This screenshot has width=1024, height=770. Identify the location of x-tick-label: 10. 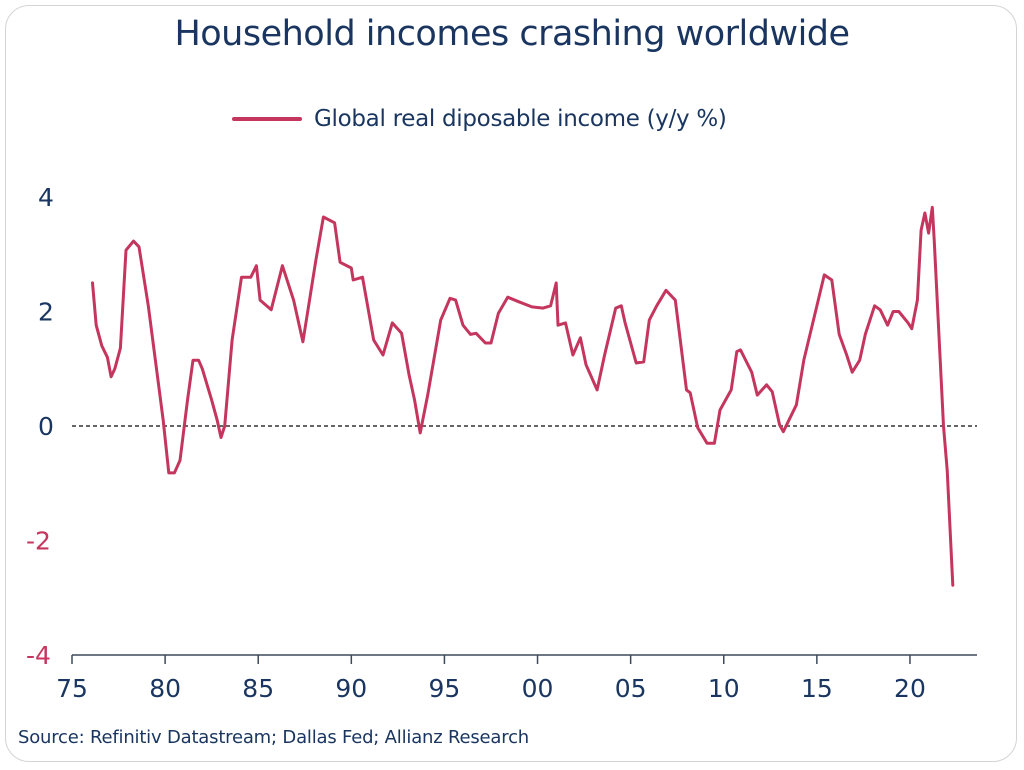
(724, 688).